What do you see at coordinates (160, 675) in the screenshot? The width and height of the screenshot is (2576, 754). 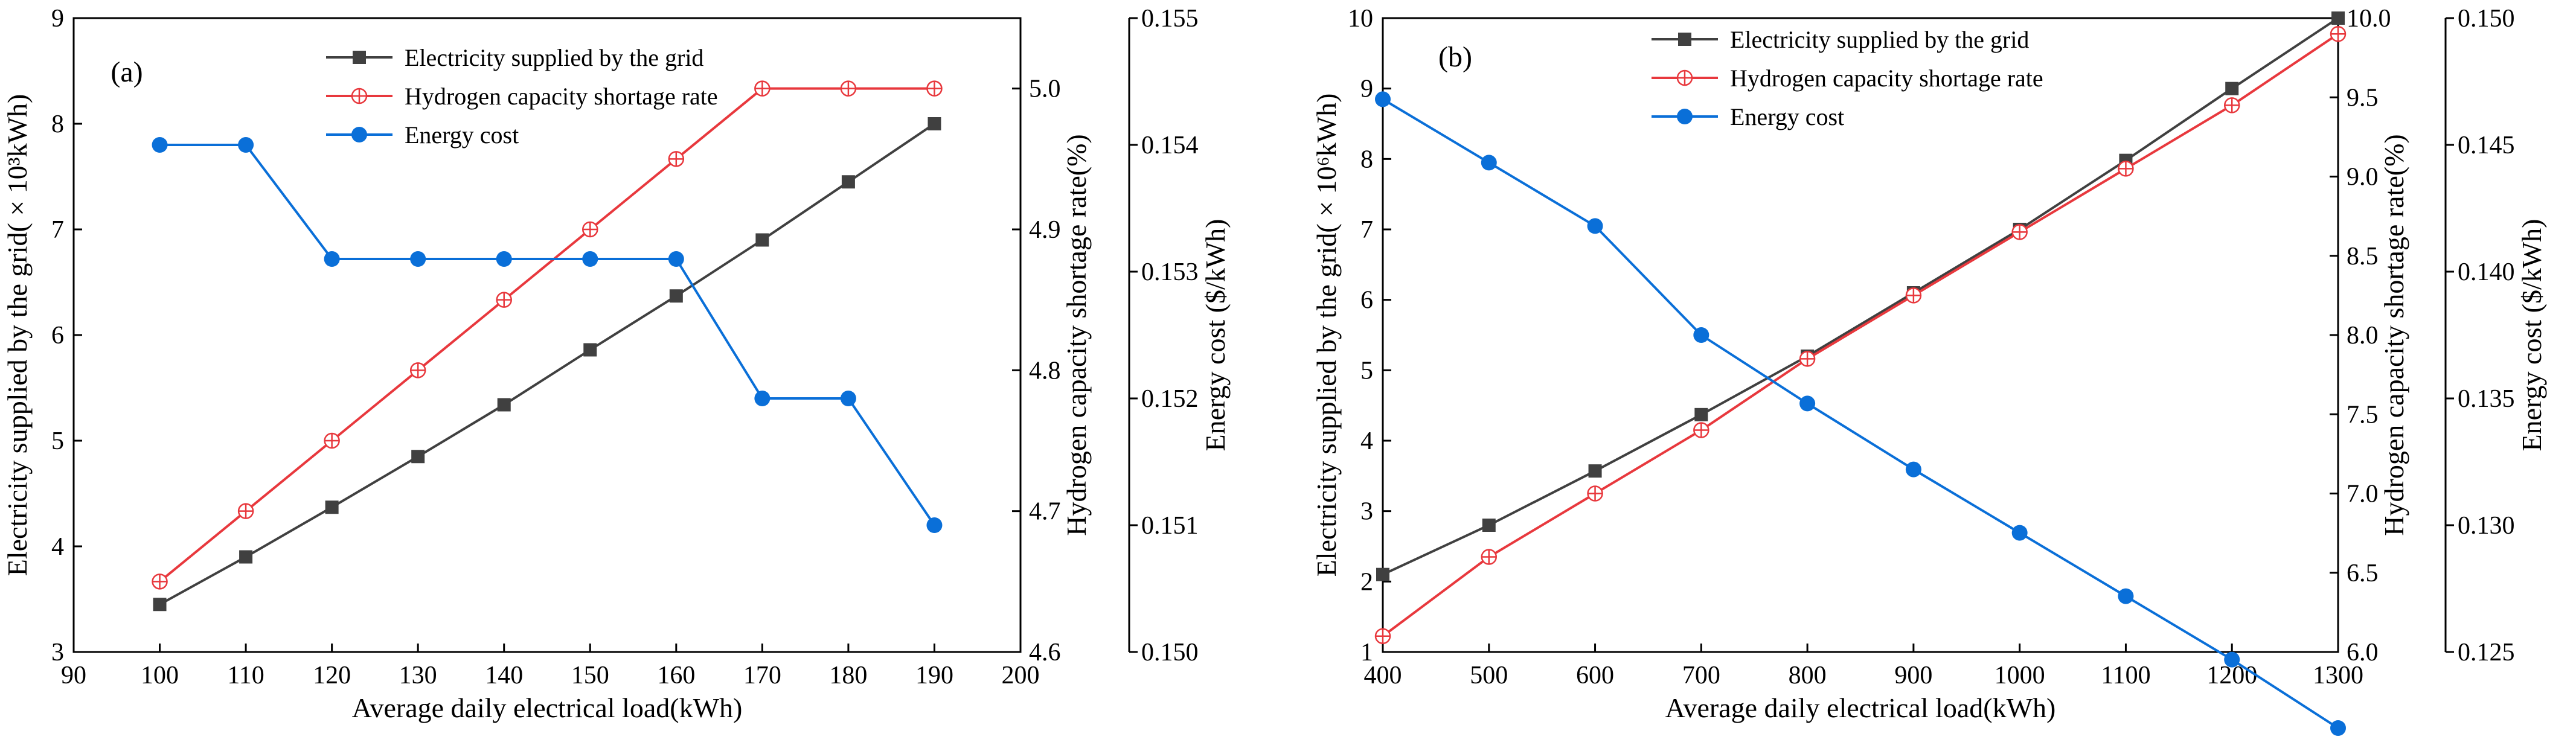 I see `x-tick-label: 100` at bounding box center [160, 675].